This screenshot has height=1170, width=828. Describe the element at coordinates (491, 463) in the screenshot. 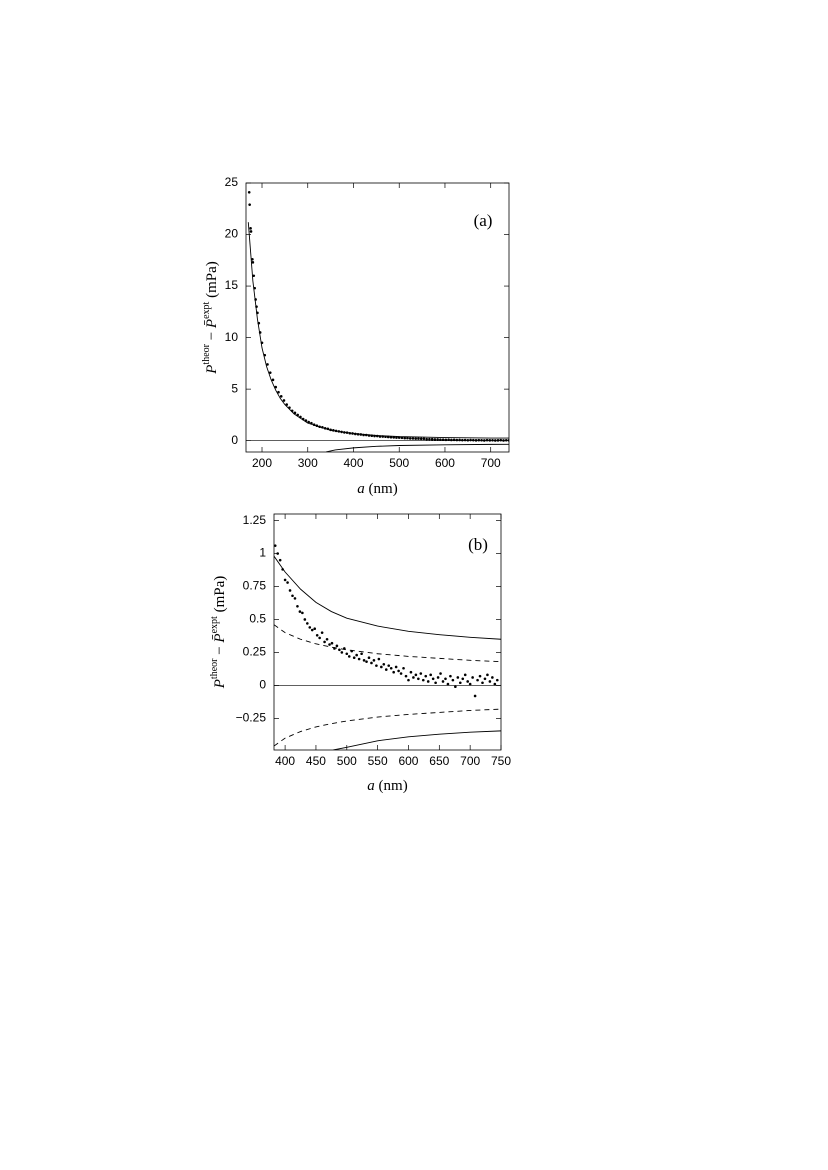

I see `x-tick-label: 700` at that location.